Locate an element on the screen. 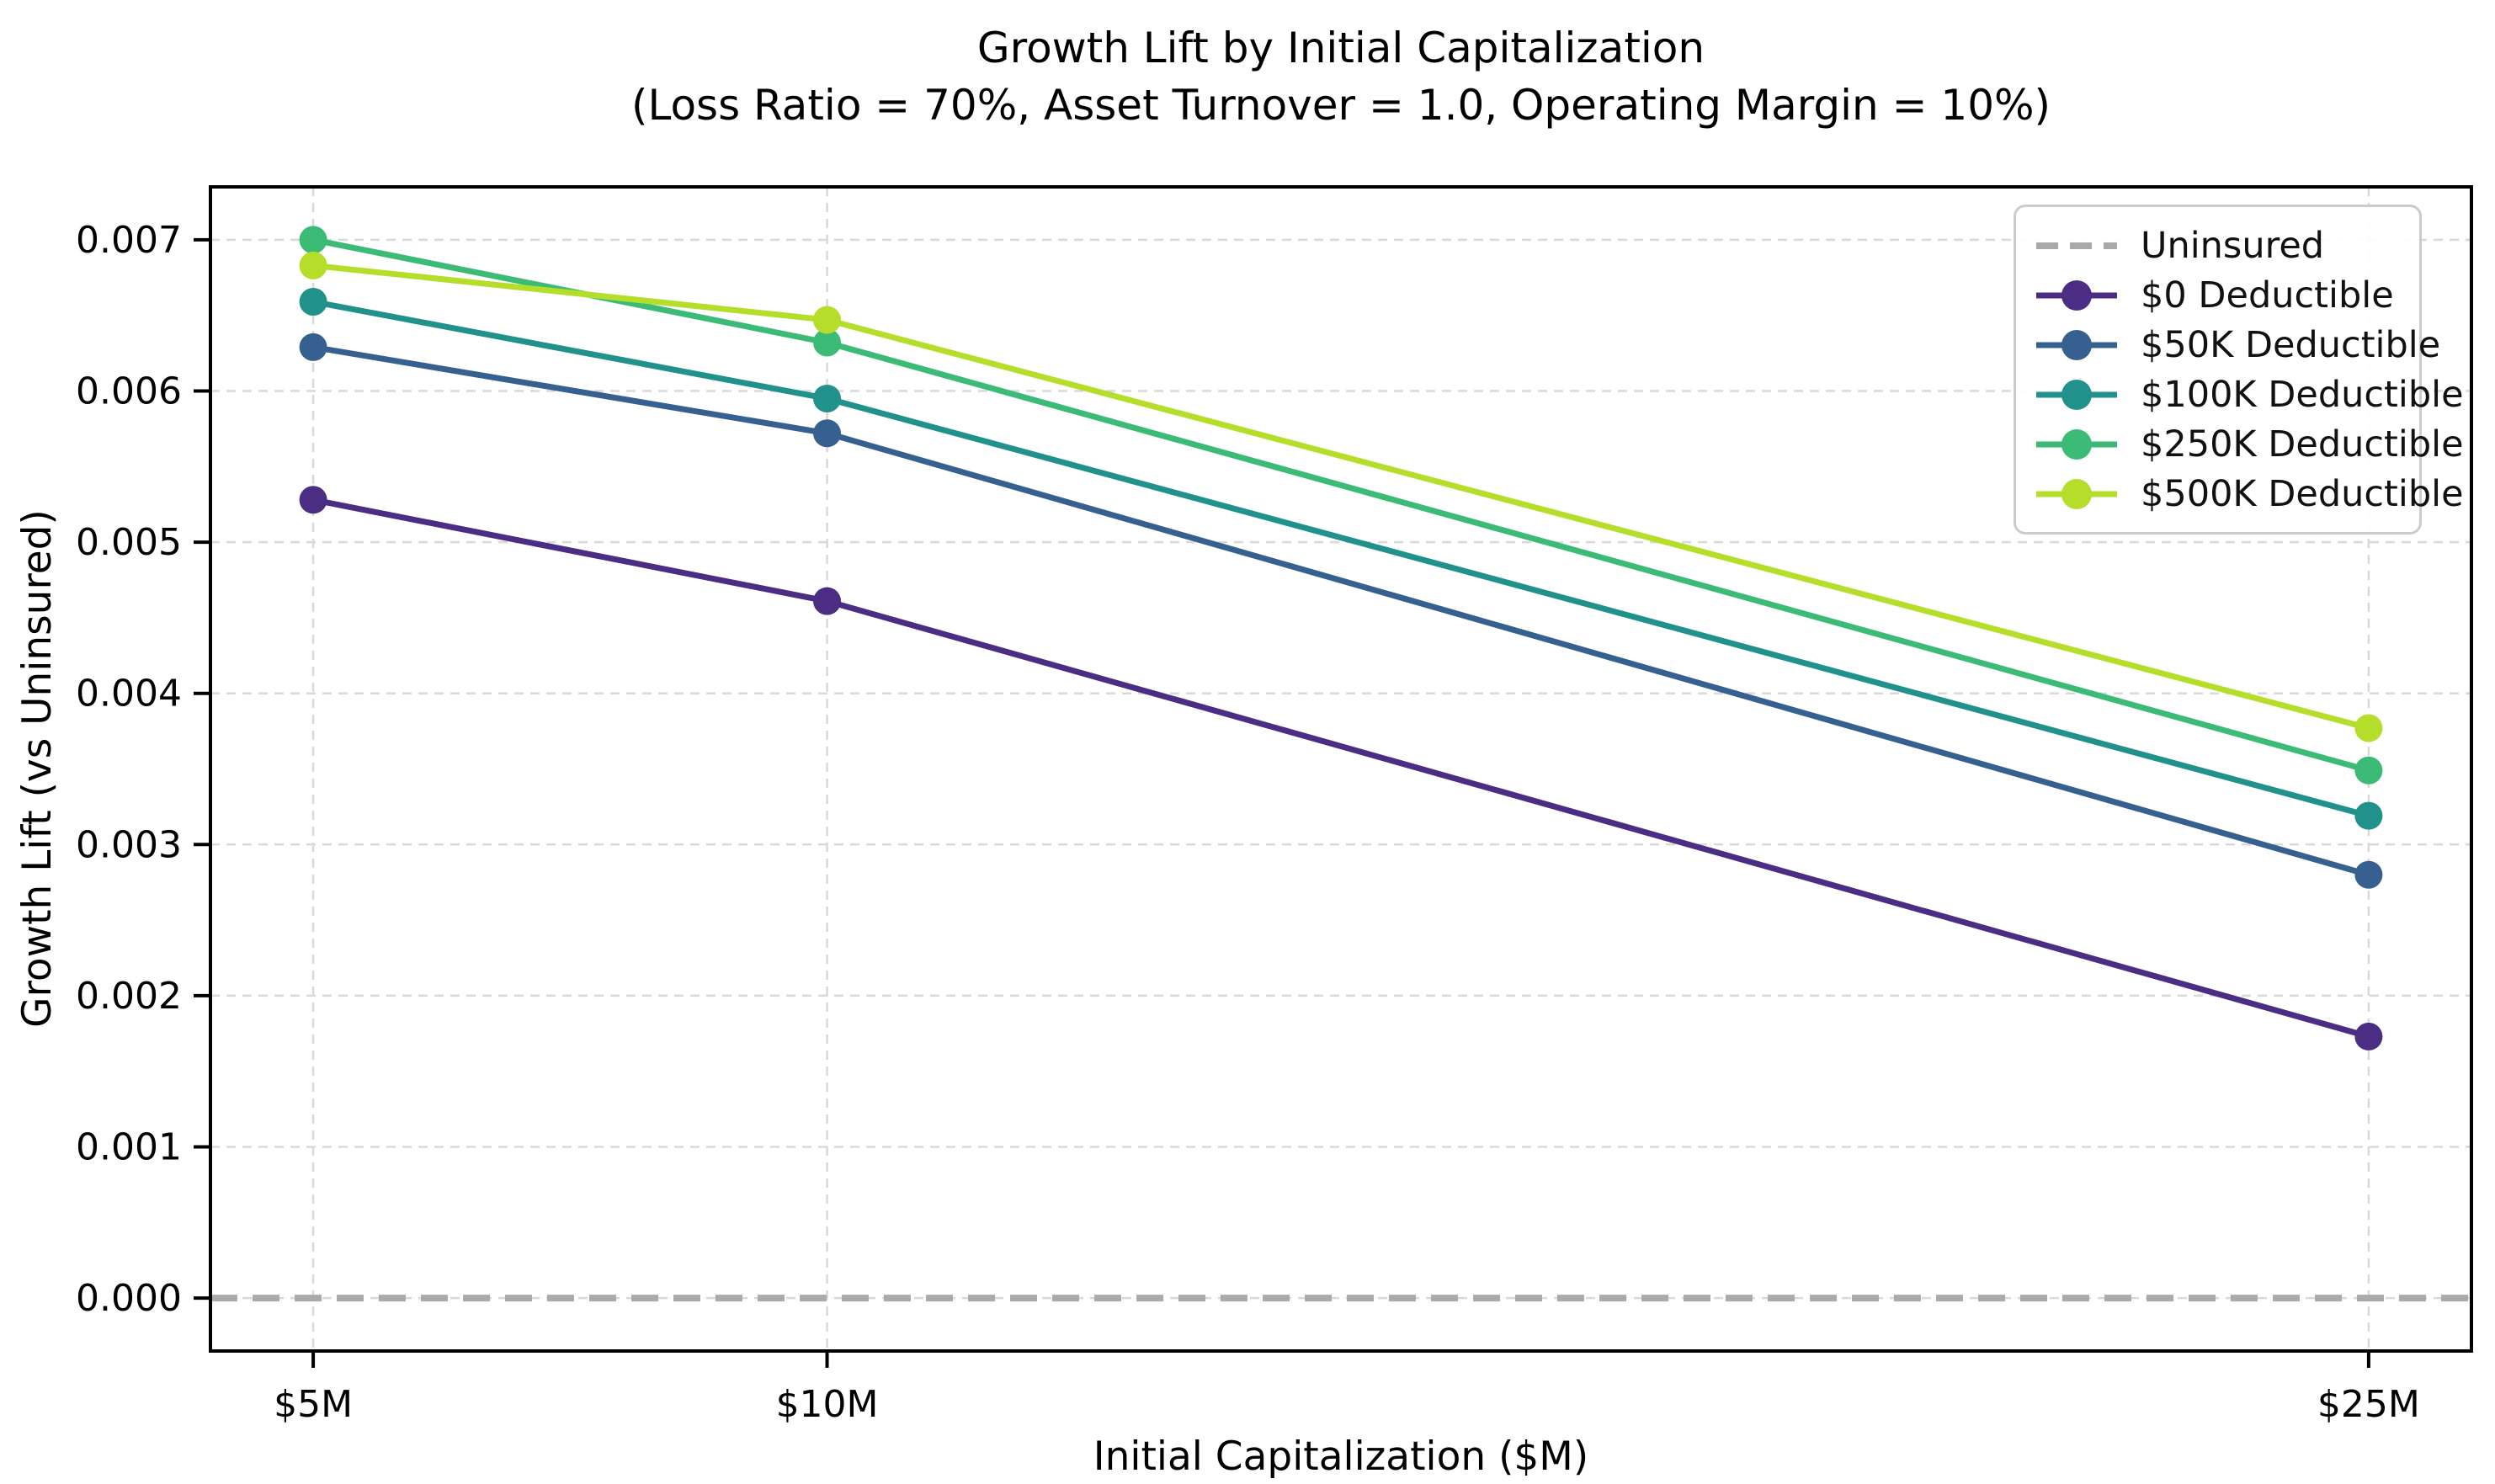 This screenshot has height=1484, width=2495. legend-label: $250K Deductible is located at coordinates (2302, 444).